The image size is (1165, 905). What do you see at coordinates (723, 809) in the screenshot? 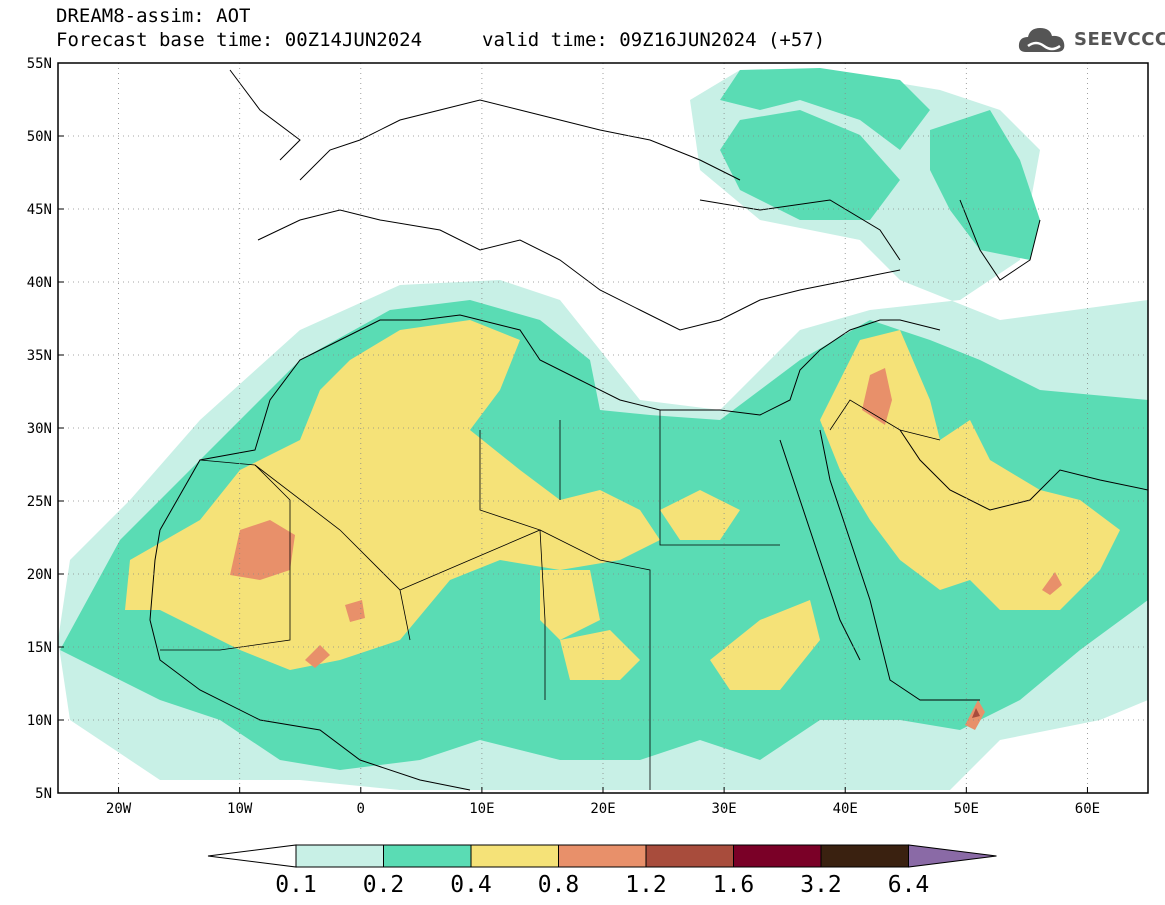
I see `x-tick-label: 30E` at bounding box center [723, 809].